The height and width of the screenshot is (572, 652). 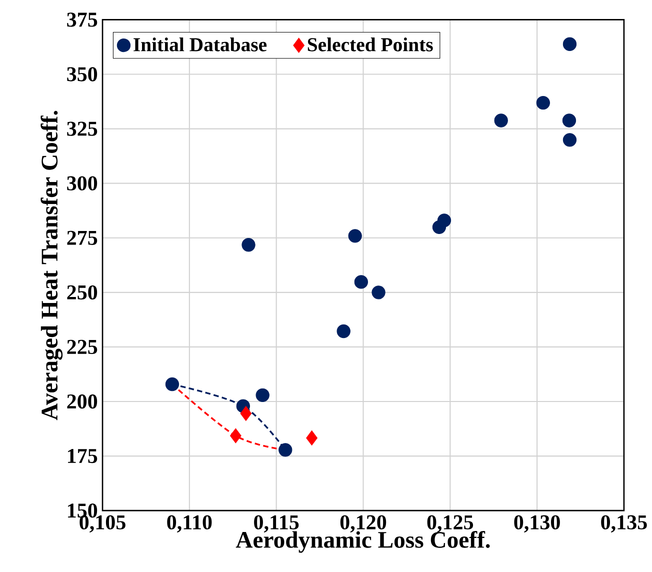 I want to click on y-tick-label: 350, so click(x=82, y=74).